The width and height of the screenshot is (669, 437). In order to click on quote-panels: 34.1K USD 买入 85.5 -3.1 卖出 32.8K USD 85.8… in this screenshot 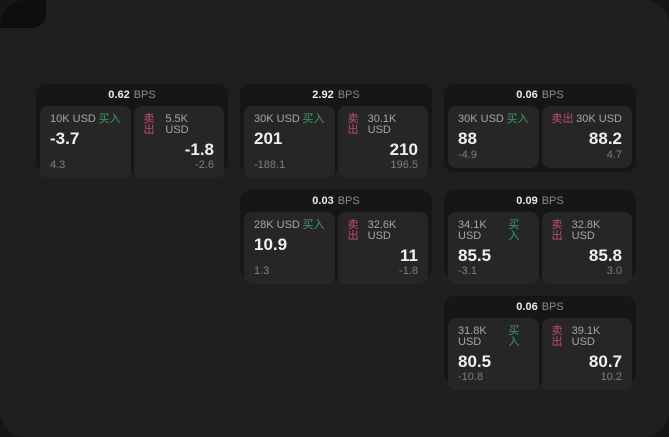, I will do `click(540, 250)`.